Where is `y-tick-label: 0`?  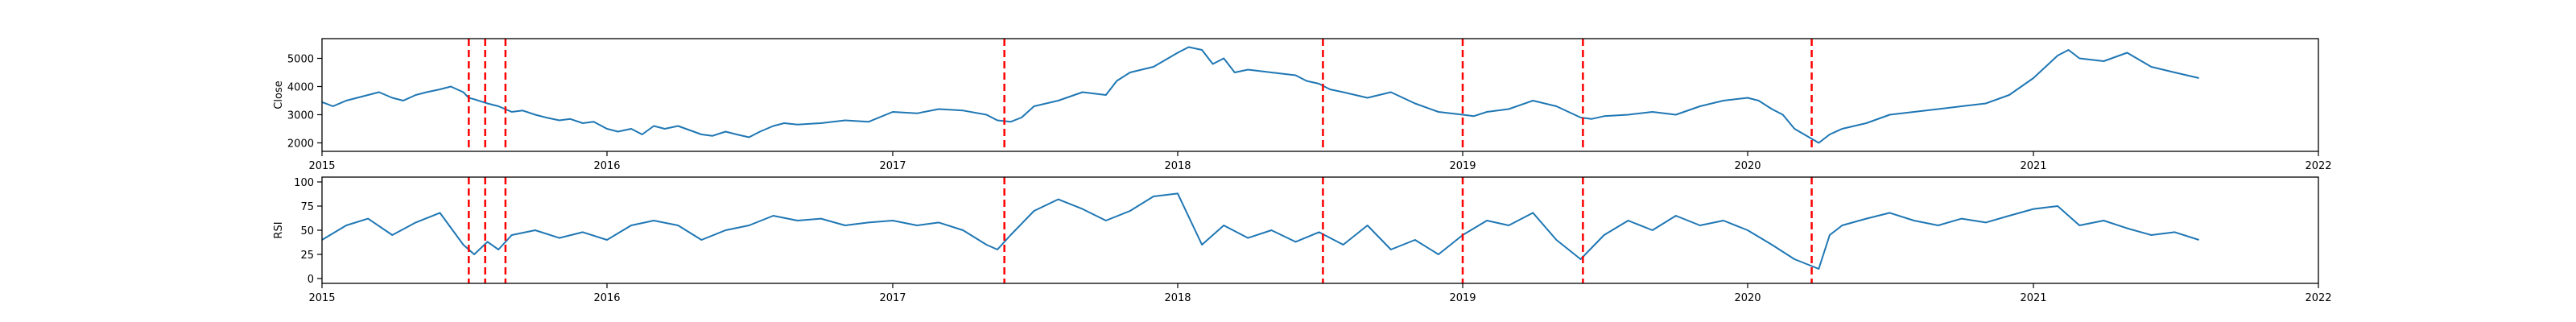 y-tick-label: 0 is located at coordinates (311, 280).